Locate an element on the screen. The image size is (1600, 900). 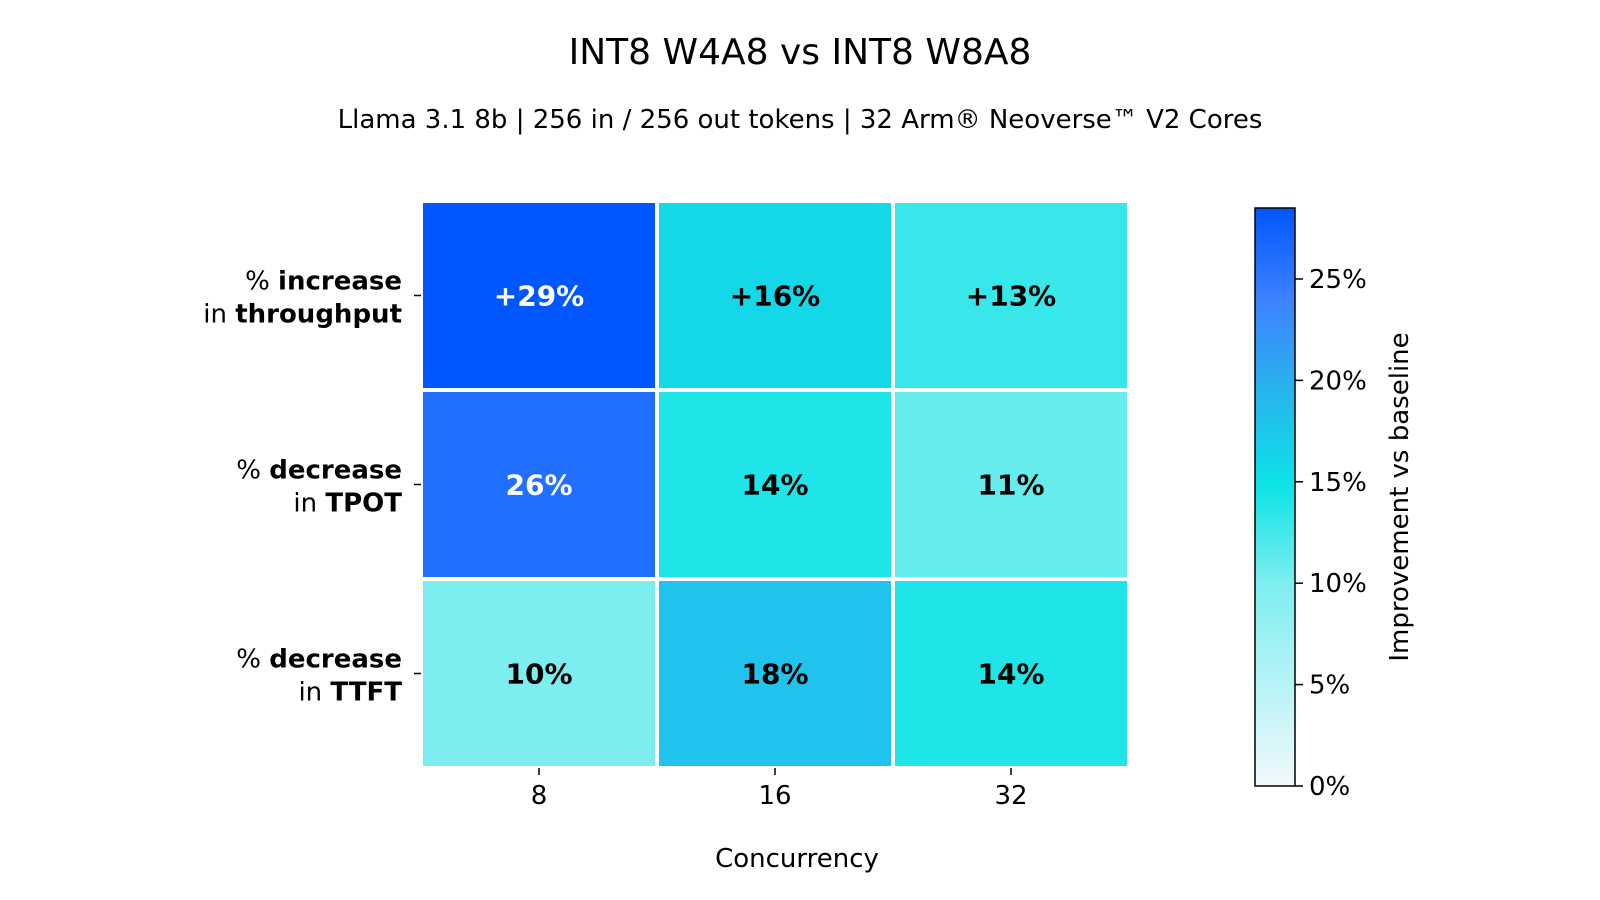
cell-value-label: +29% is located at coordinates (539, 296).